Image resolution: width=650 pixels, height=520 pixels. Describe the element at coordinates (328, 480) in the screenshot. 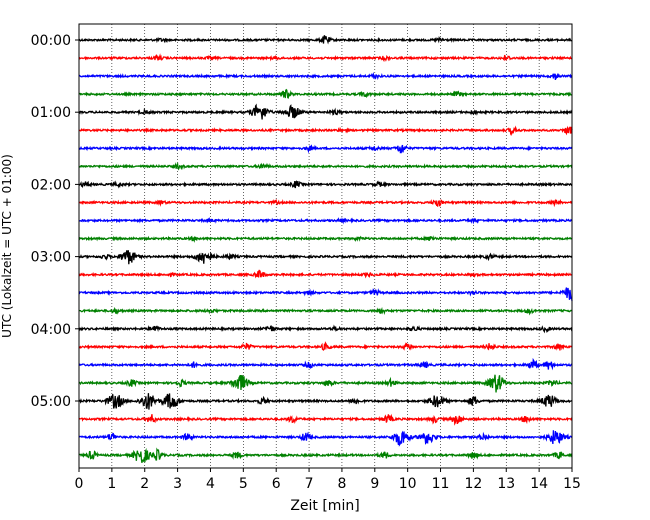

I see `x-ticks: 0 1 2 3 4 5 6 7 8 9 10 11 12 13 14 15` at that location.